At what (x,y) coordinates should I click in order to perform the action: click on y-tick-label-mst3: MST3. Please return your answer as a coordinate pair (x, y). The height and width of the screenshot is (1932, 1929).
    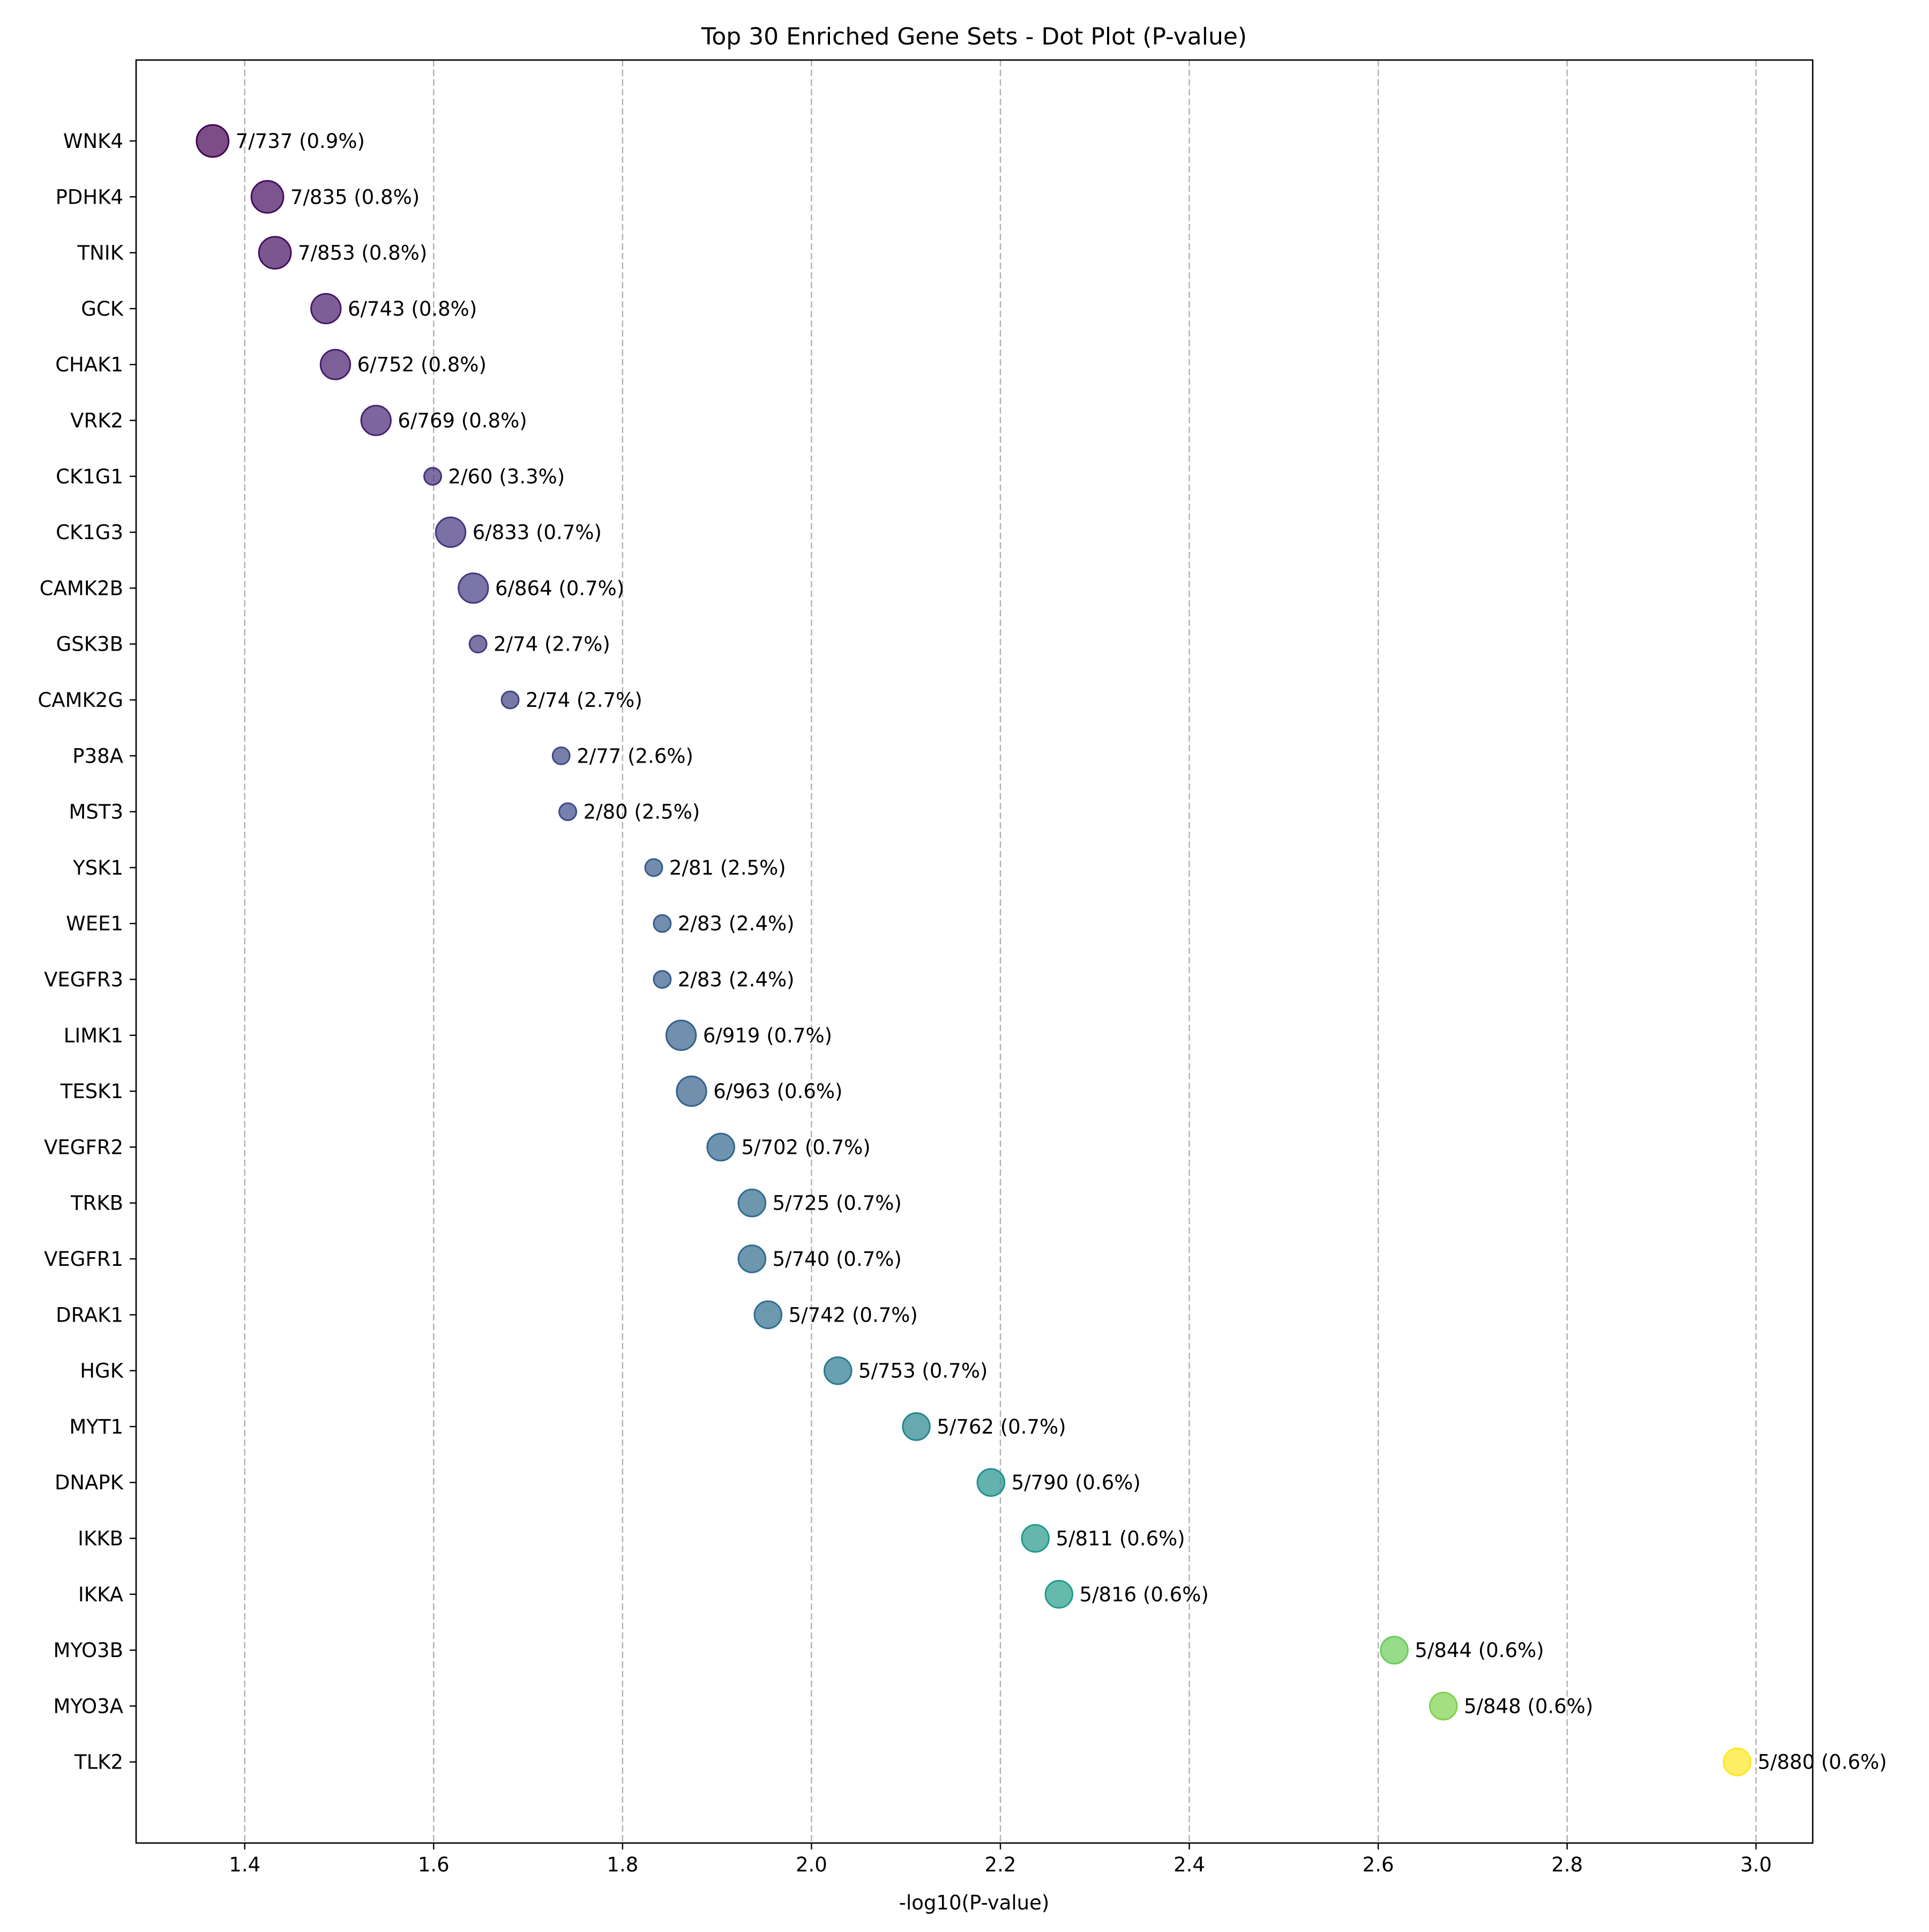
    Looking at the image, I should click on (96, 812).